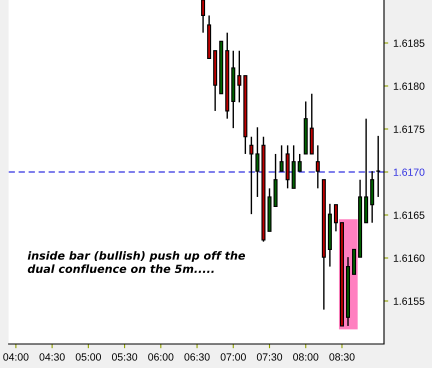  Describe the element at coordinates (409, 129) in the screenshot. I see `y-tick-label: 1.6175` at that location.